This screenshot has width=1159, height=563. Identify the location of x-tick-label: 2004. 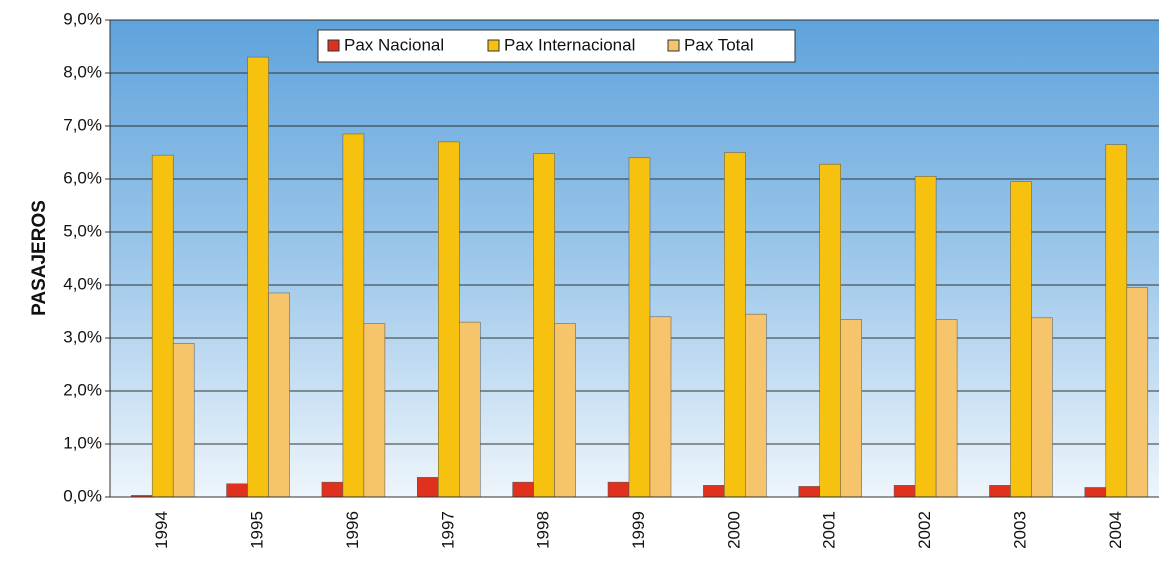
(1115, 530).